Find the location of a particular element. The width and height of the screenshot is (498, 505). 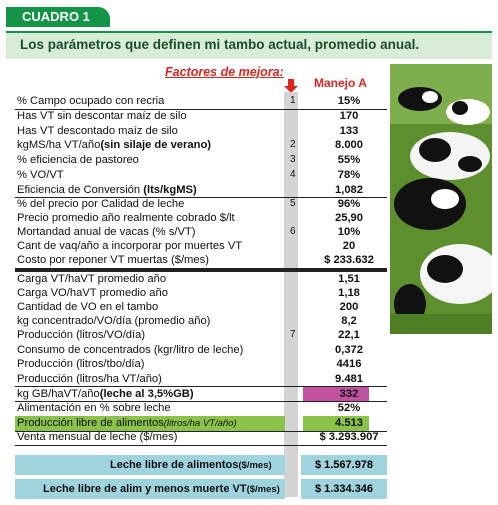

table-row: Eficiencia de Conversión (lts/kgMS) 1,082 is located at coordinates (190, 190).